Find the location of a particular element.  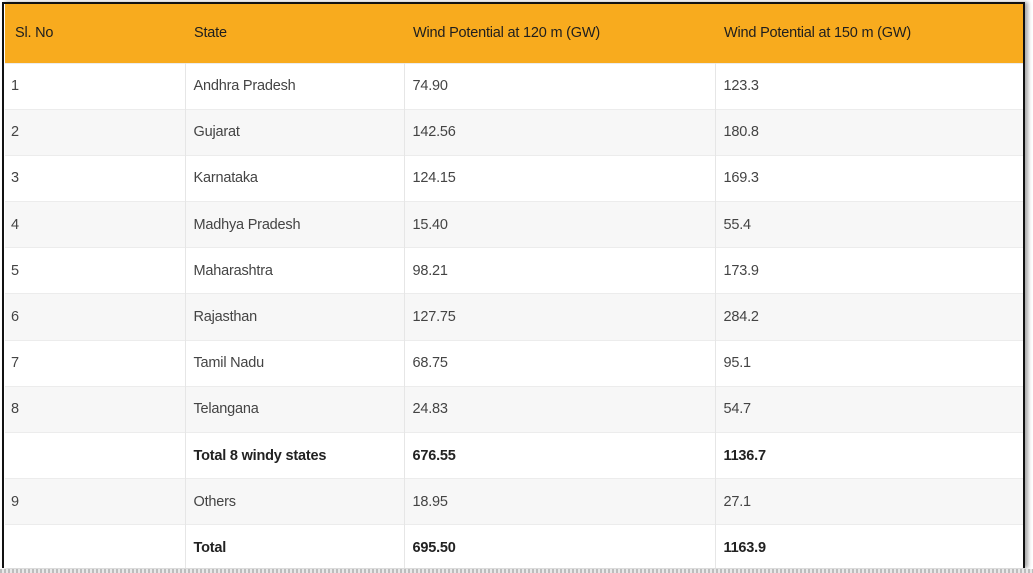

cell-state: Andhra Pradesh is located at coordinates (295, 86).